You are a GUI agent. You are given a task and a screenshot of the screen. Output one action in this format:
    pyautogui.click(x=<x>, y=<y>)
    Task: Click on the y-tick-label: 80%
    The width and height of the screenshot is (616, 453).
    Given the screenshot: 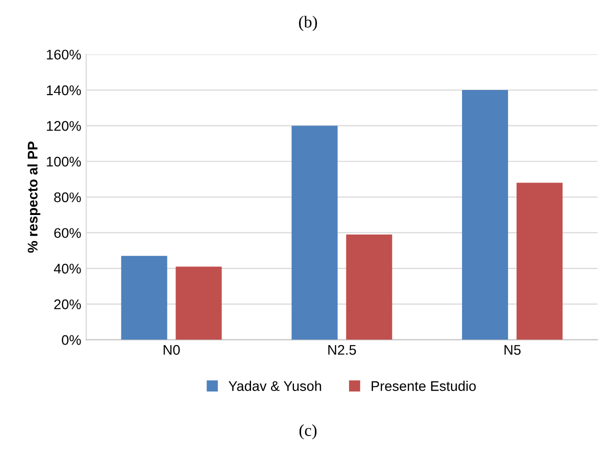 What is the action you would take?
    pyautogui.click(x=67, y=197)
    